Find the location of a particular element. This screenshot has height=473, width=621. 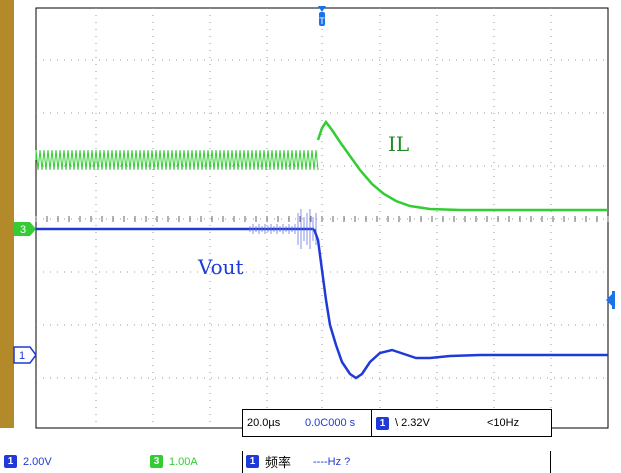

freq-label: 频率 is located at coordinates (278, 462).